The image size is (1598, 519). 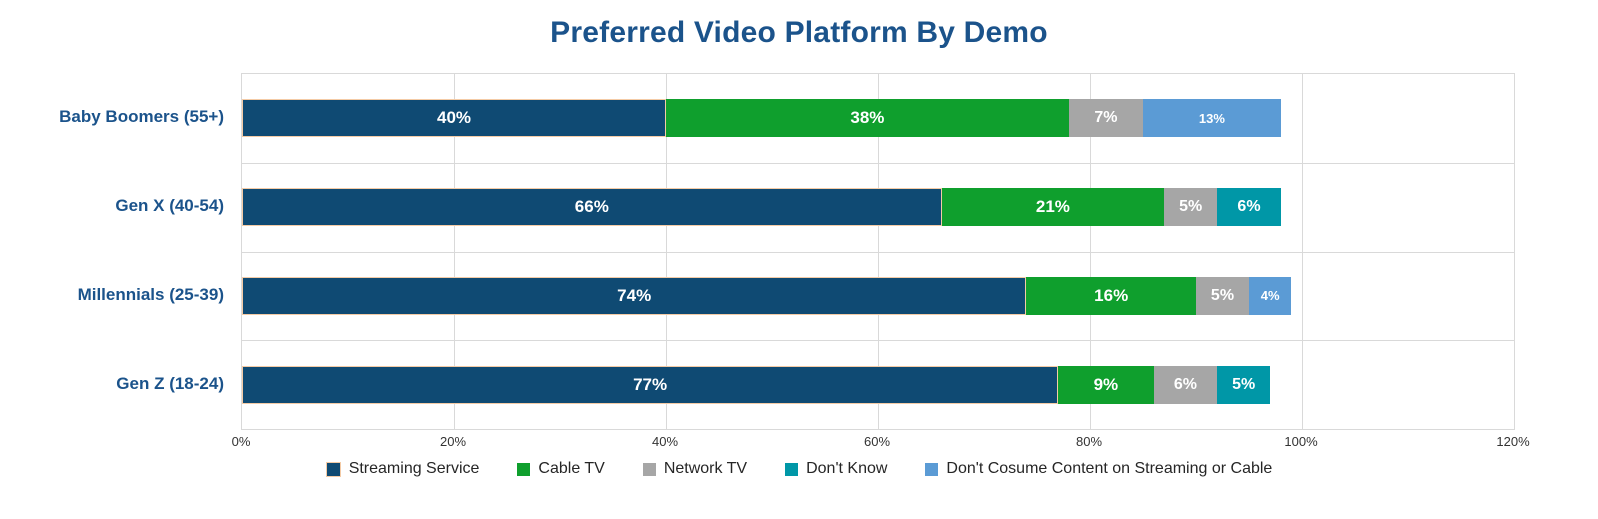 I want to click on bar-segment: 38%, so click(x=867, y=118).